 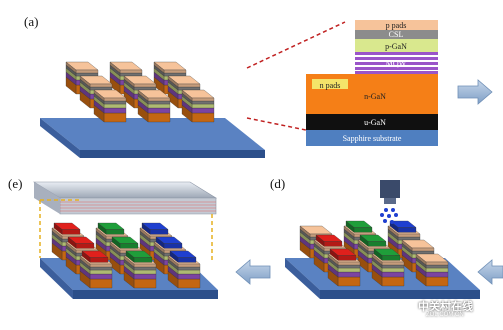 I want to click on layer-p-pads, so click(x=396, y=25).